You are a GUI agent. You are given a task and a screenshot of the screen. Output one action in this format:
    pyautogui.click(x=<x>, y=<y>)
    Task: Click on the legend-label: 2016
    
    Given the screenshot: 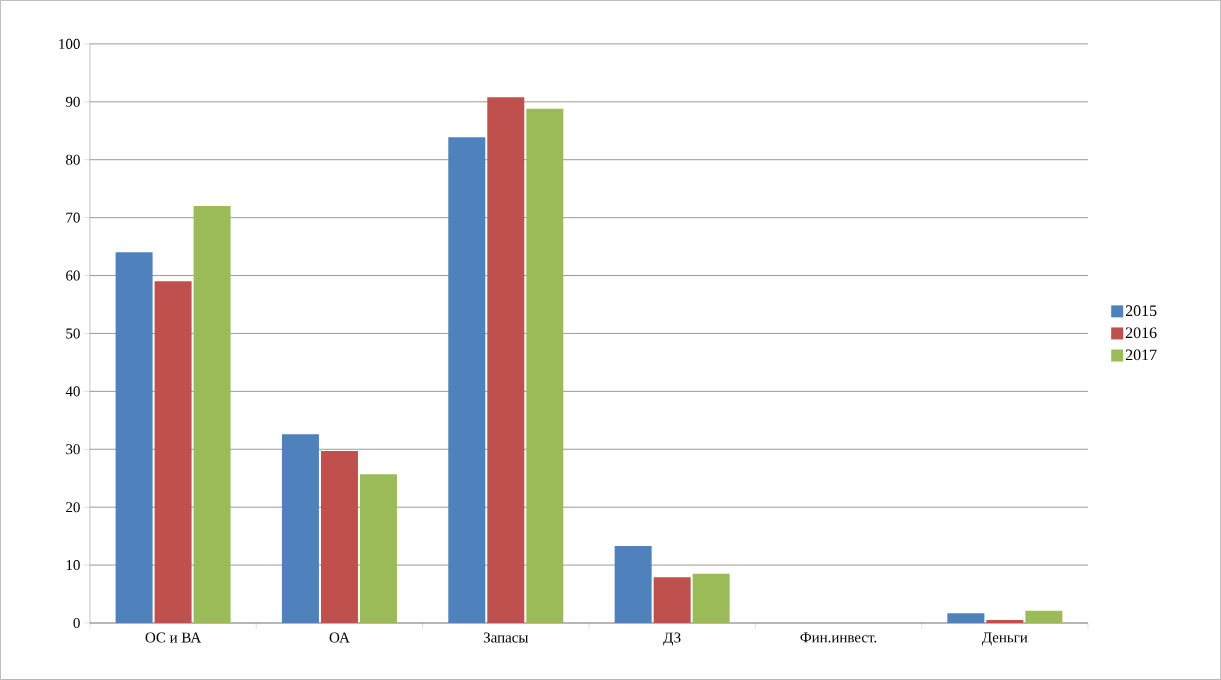 What is the action you would take?
    pyautogui.click(x=1141, y=333)
    